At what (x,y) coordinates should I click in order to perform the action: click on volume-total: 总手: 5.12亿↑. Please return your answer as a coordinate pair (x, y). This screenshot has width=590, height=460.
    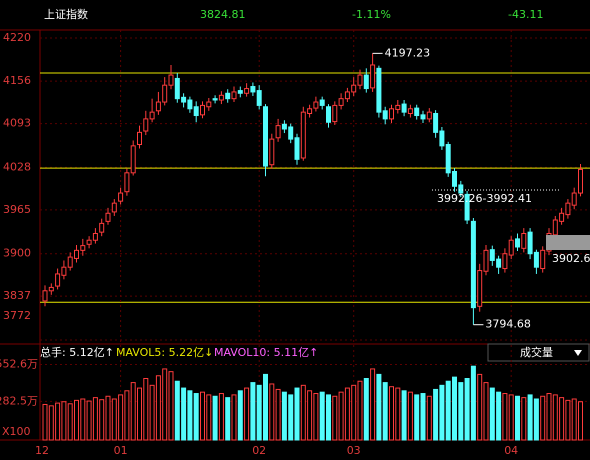
    Looking at the image, I should click on (77, 352).